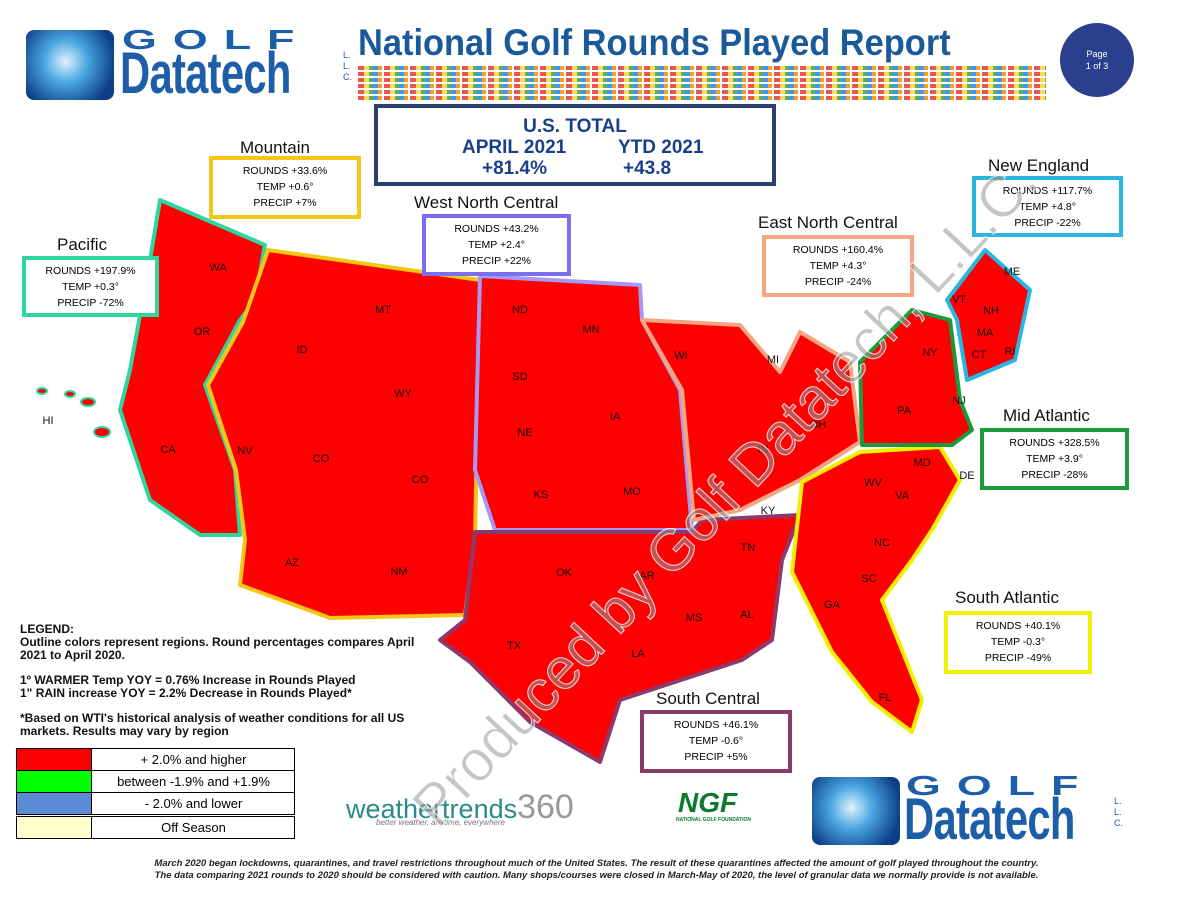 The image size is (1193, 923). What do you see at coordinates (768, 511) in the screenshot?
I see `state-label: KY` at bounding box center [768, 511].